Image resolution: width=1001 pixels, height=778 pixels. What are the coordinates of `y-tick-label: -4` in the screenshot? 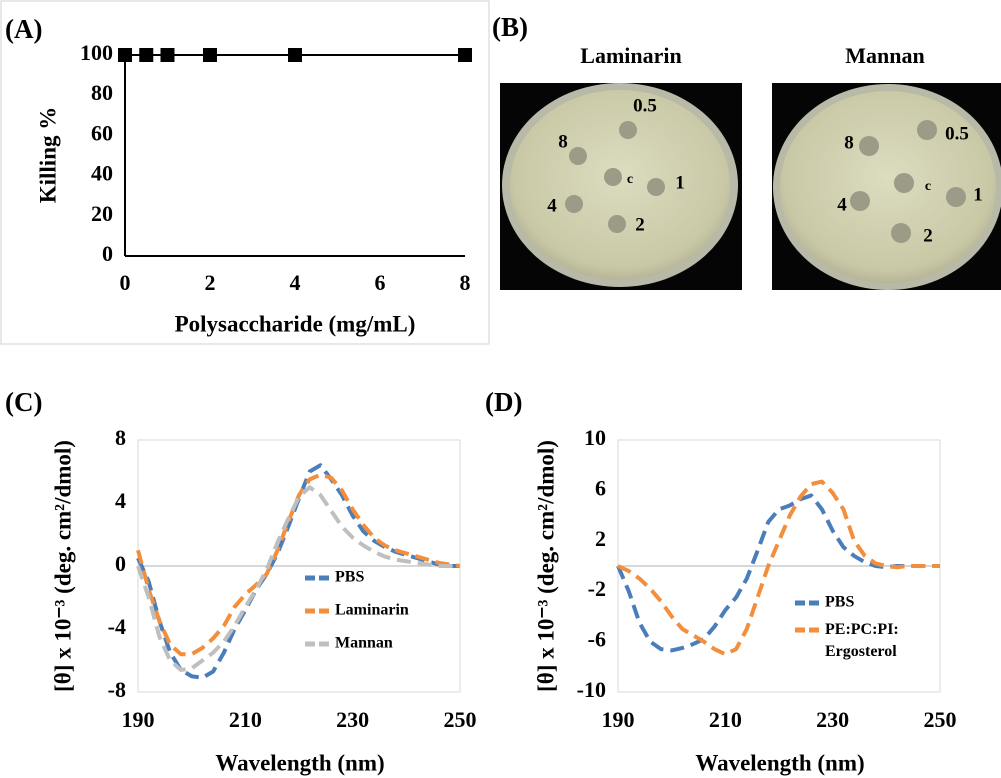 It's located at (117, 626).